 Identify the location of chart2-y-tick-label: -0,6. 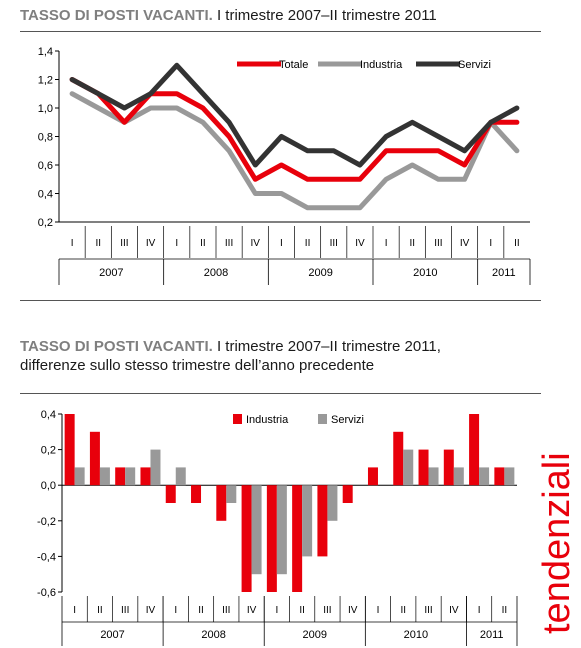
(46, 593).